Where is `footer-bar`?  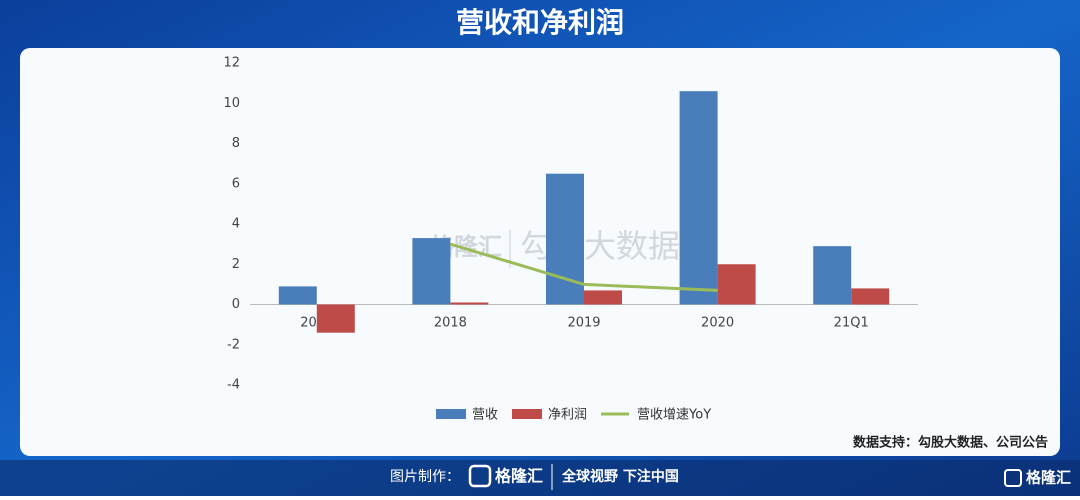
footer-bar is located at coordinates (540, 478).